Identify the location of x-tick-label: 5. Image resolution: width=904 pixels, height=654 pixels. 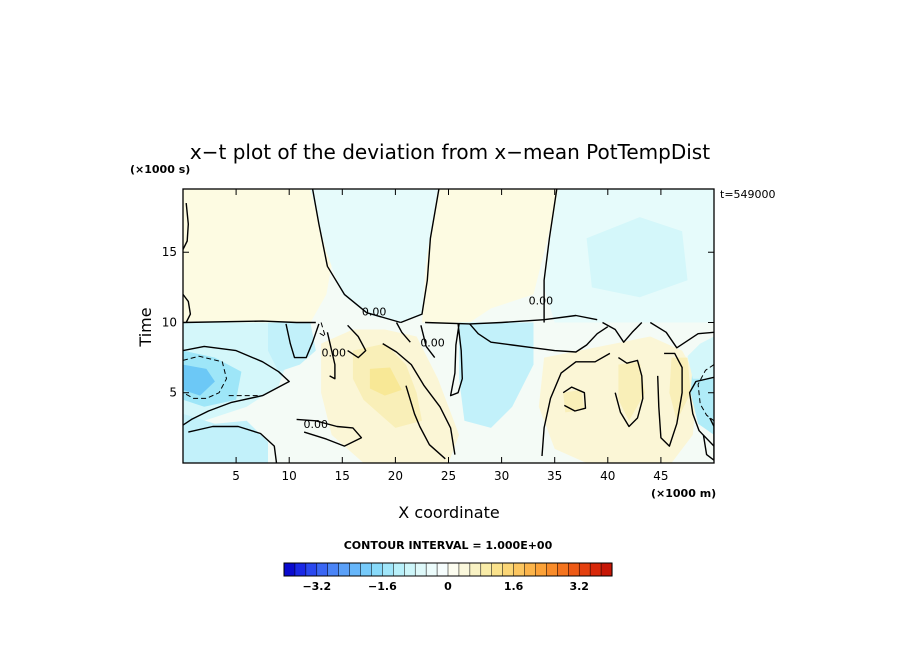
(236, 476).